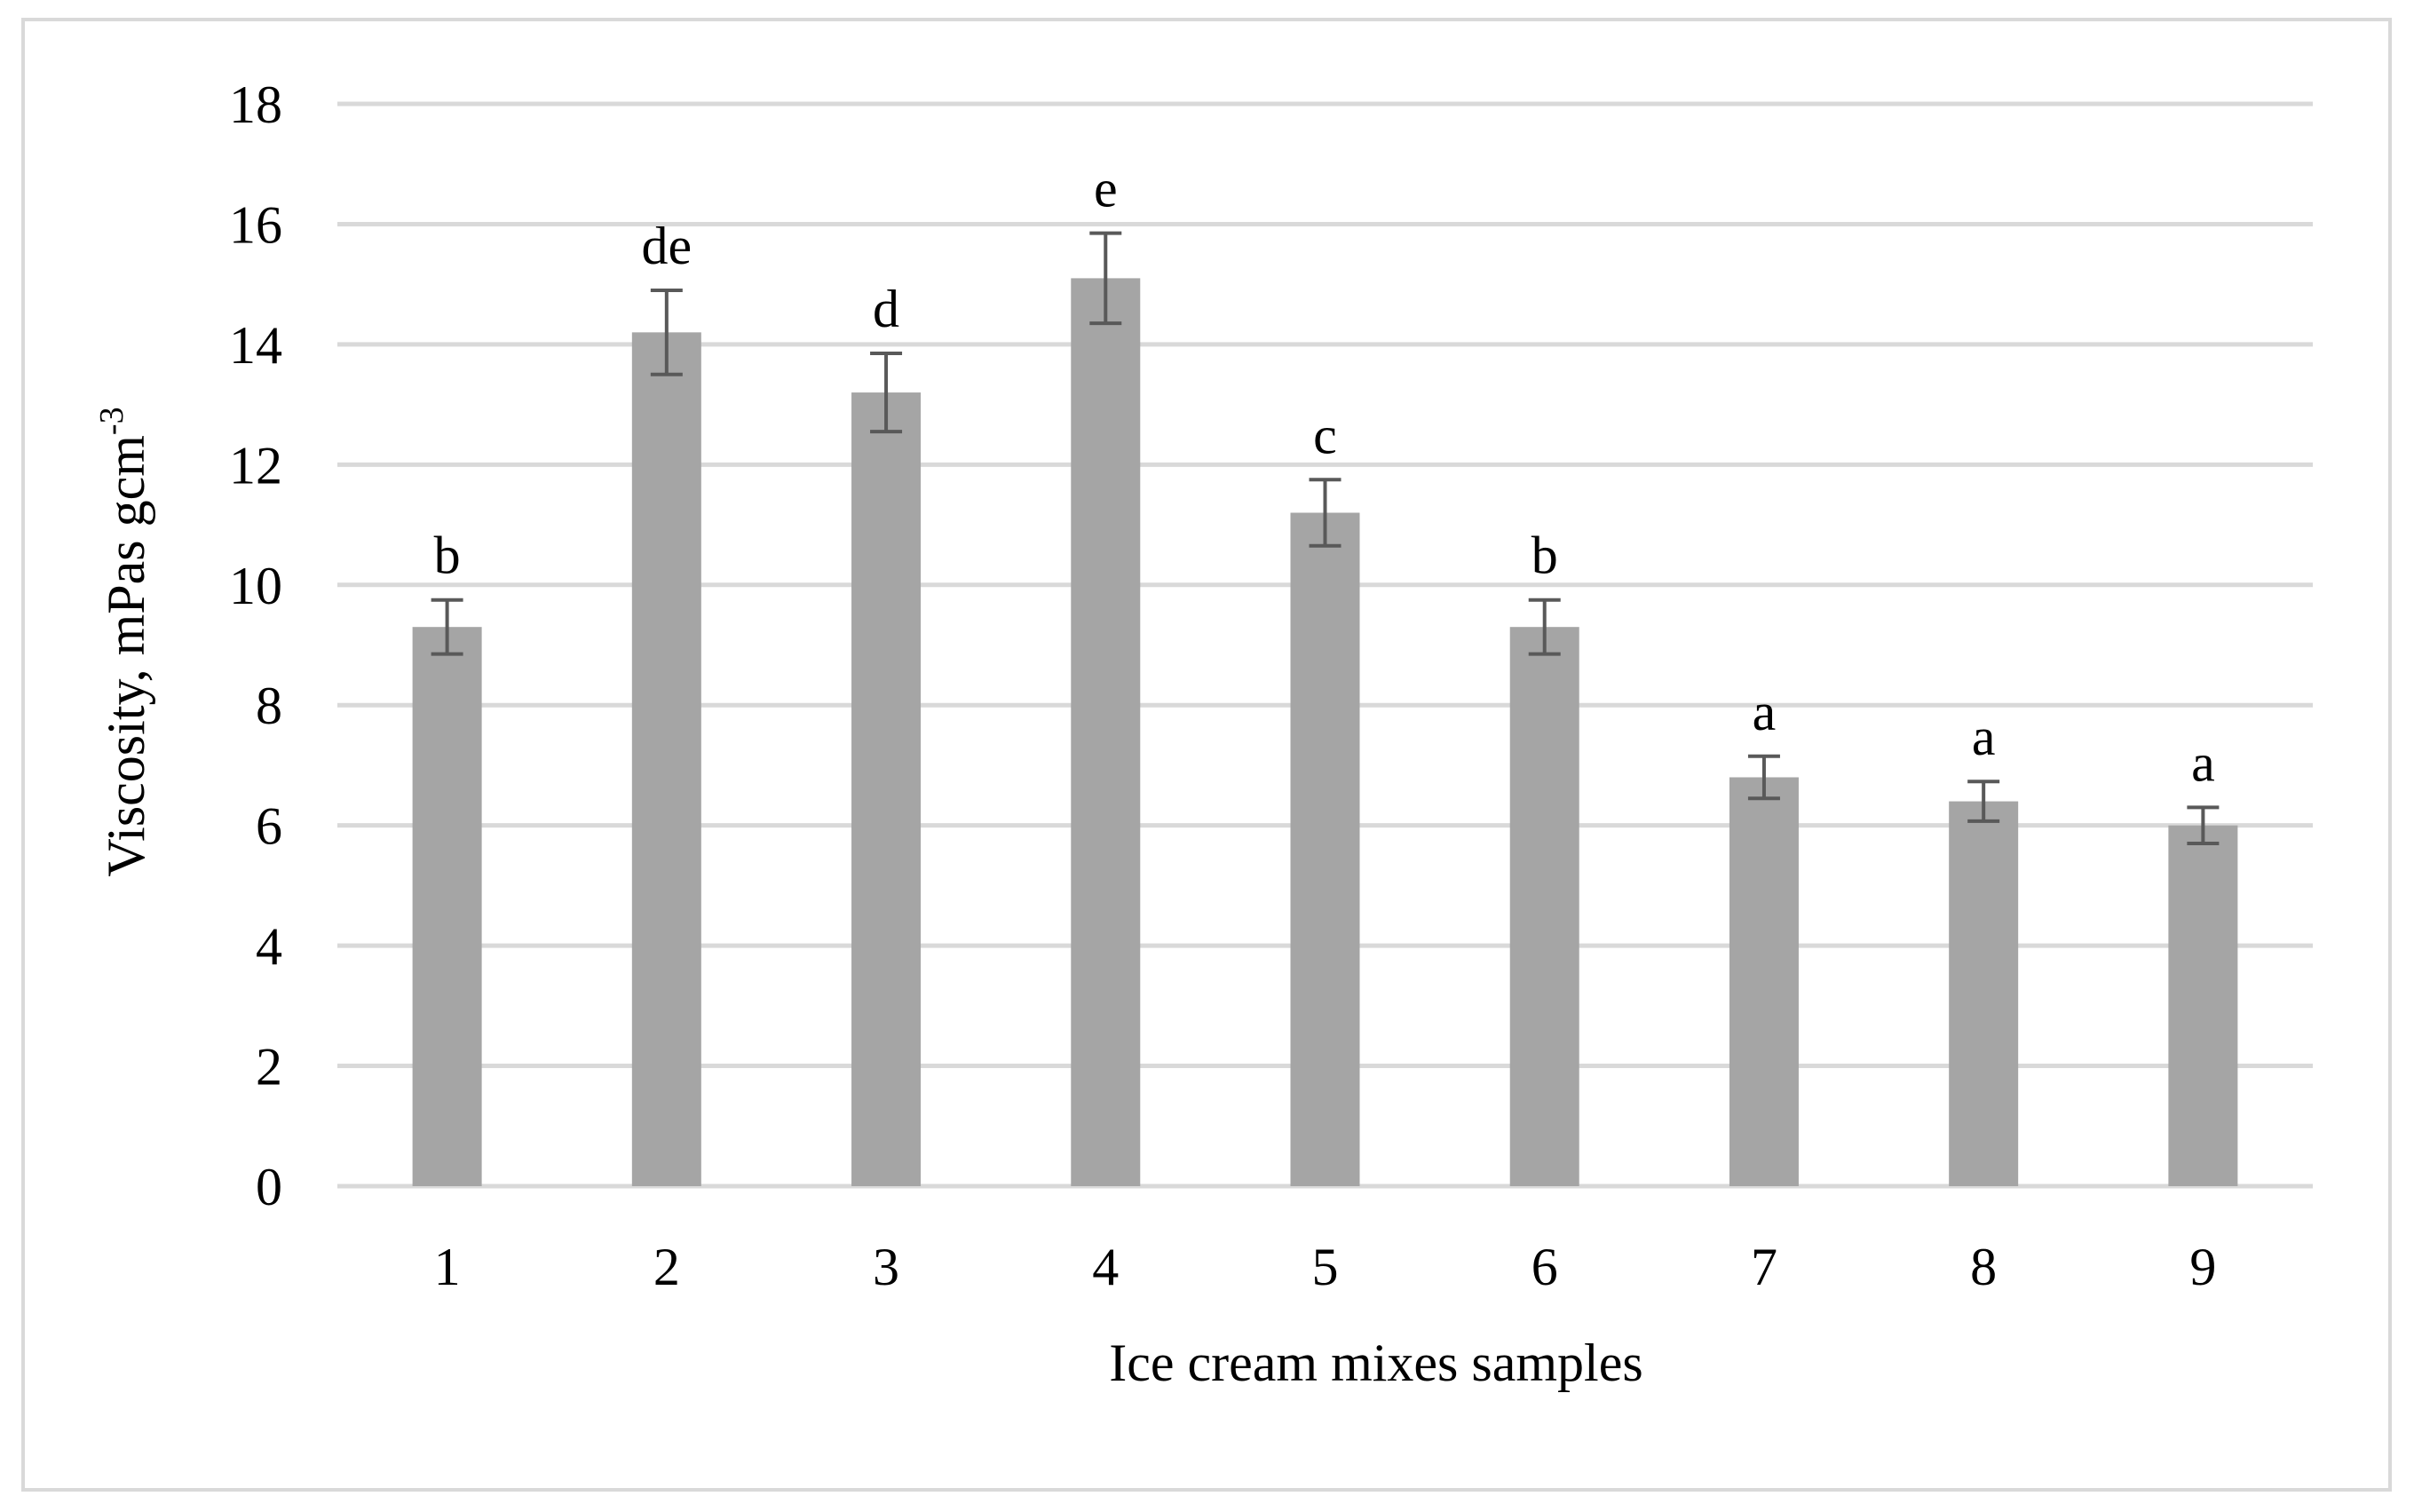  I want to click on y-tick-label: 14, so click(255, 345).